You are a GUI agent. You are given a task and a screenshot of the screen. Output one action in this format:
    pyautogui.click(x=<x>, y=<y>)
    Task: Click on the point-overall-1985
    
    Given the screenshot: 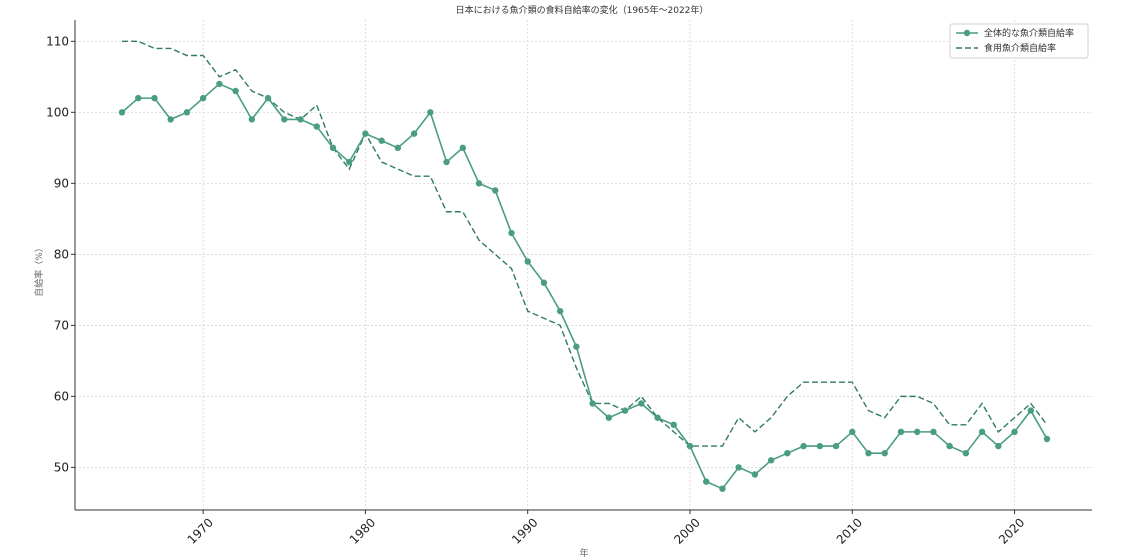 What is the action you would take?
    pyautogui.click(x=446, y=162)
    